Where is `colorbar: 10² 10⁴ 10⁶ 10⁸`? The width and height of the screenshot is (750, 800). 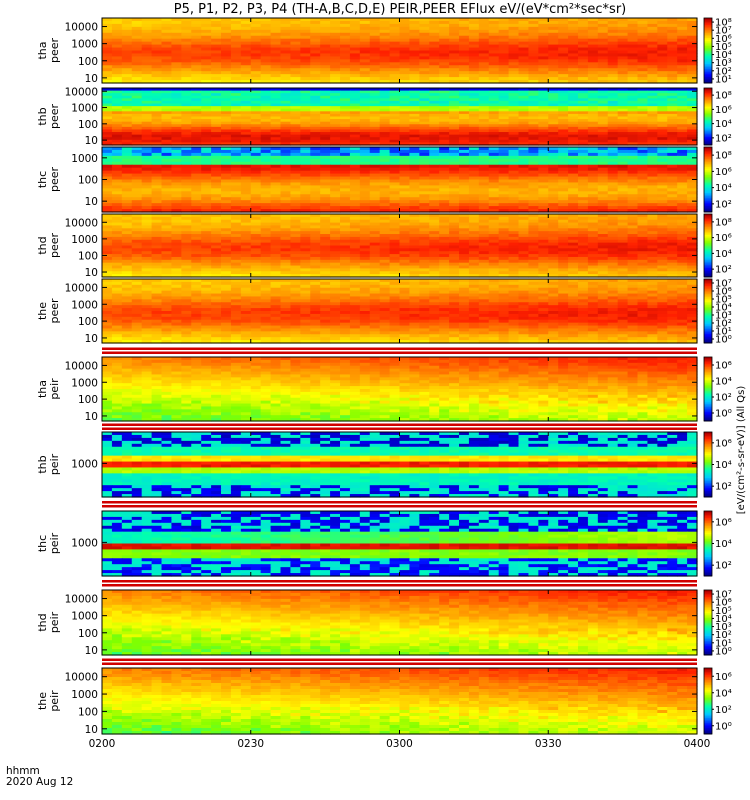 colorbar: 10² 10⁴ 10⁶ 10⁸ is located at coordinates (717, 116).